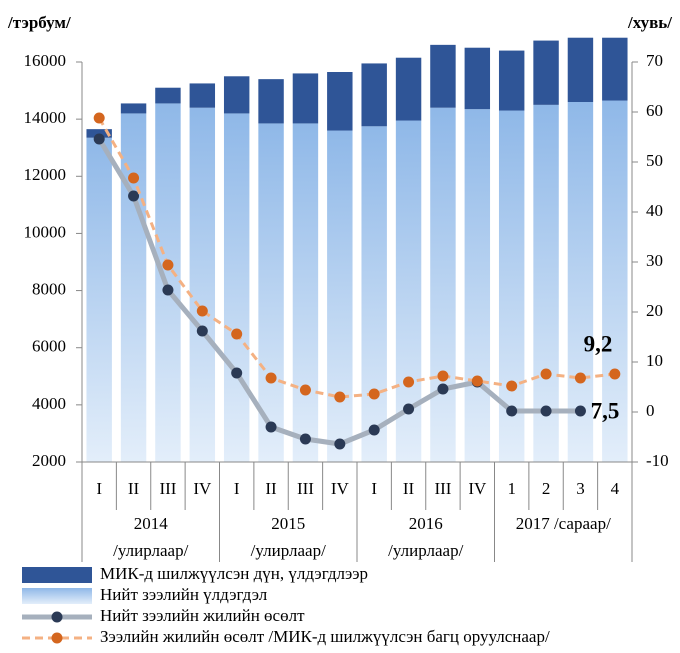  What do you see at coordinates (49, 288) in the screenshot?
I see `y-tick-label: 8000` at bounding box center [49, 288].